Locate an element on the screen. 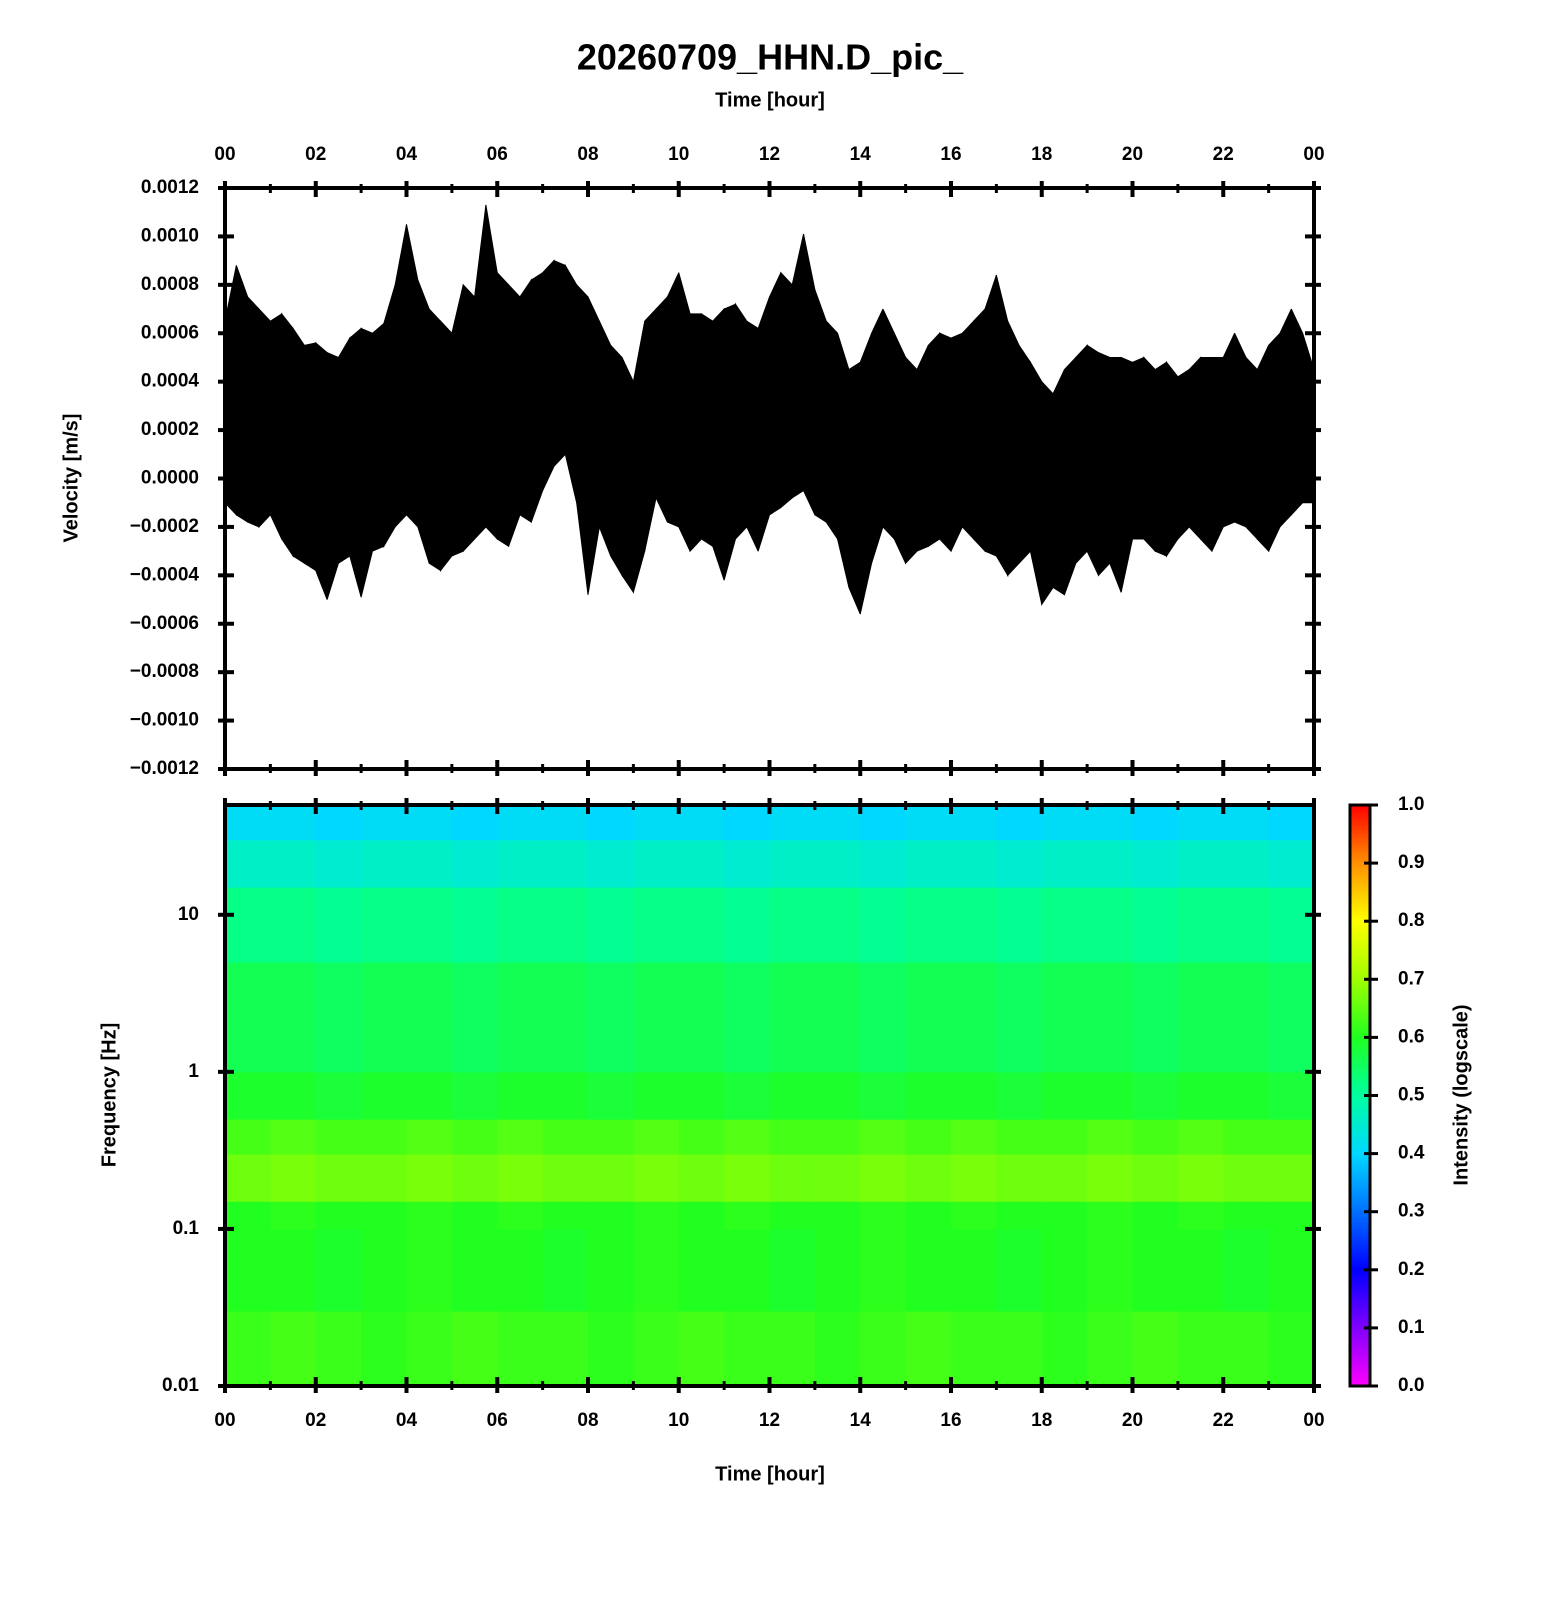  colorbar-tick-label: 0.1 is located at coordinates (1411, 1327).